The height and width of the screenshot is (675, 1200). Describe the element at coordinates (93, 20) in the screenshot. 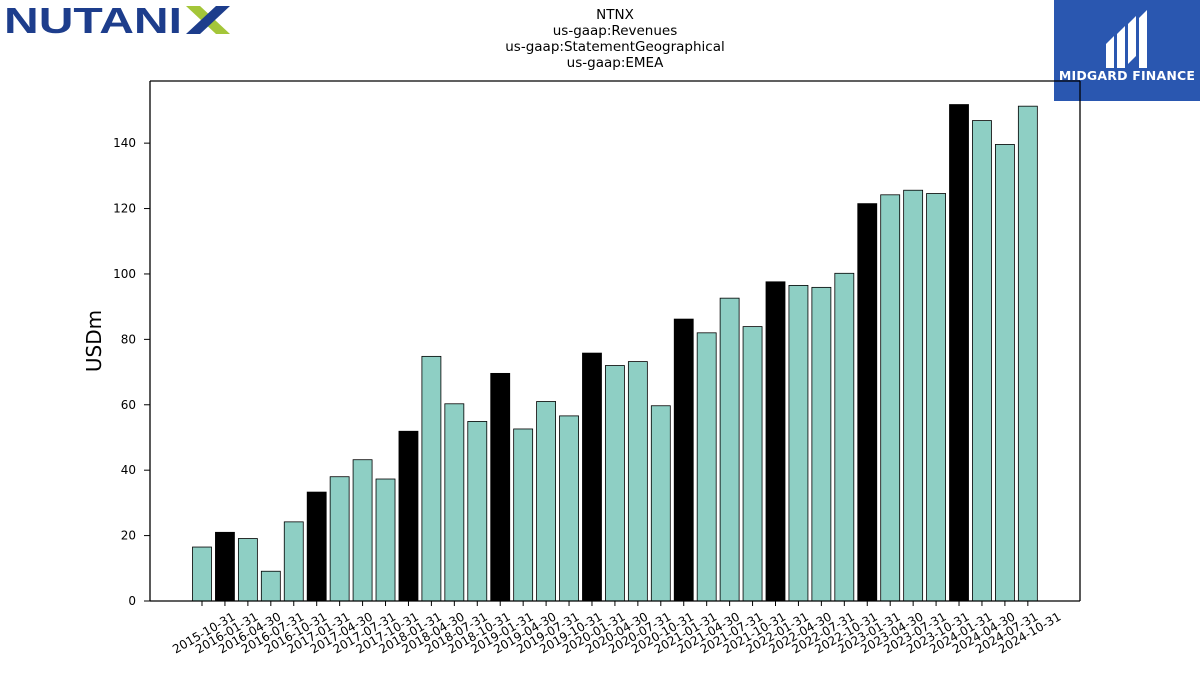

I see `svg-text: NUTANI` at that location.